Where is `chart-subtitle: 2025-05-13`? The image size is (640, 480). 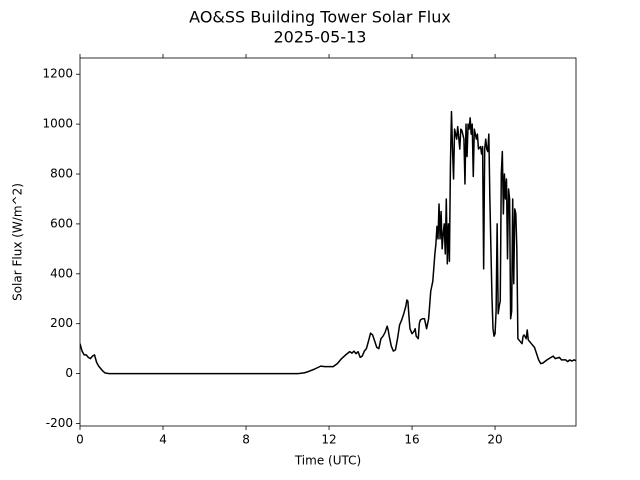
chart-subtitle: 2025-05-13 is located at coordinates (320, 37).